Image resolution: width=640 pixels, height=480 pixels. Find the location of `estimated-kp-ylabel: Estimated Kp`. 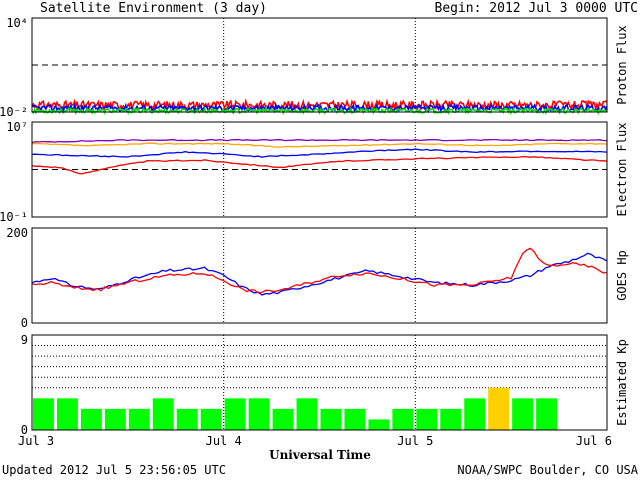

estimated-kp-ylabel: Estimated Kp is located at coordinates (622, 382).